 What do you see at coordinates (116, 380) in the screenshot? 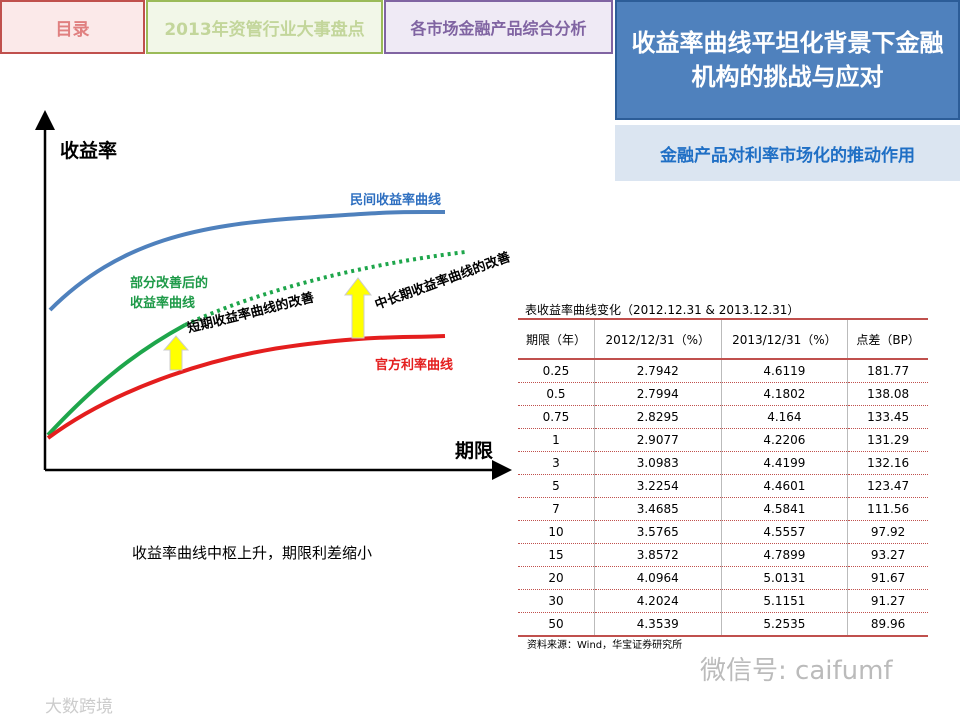
I see `improved-curve` at bounding box center [116, 380].